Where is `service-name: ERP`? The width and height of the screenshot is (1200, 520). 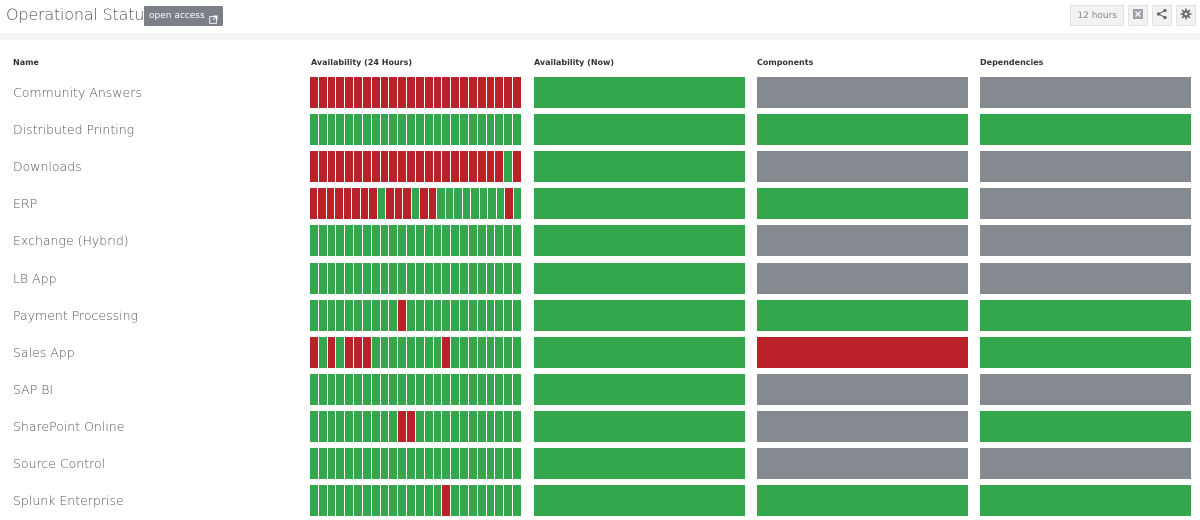
service-name: ERP is located at coordinates (25, 203).